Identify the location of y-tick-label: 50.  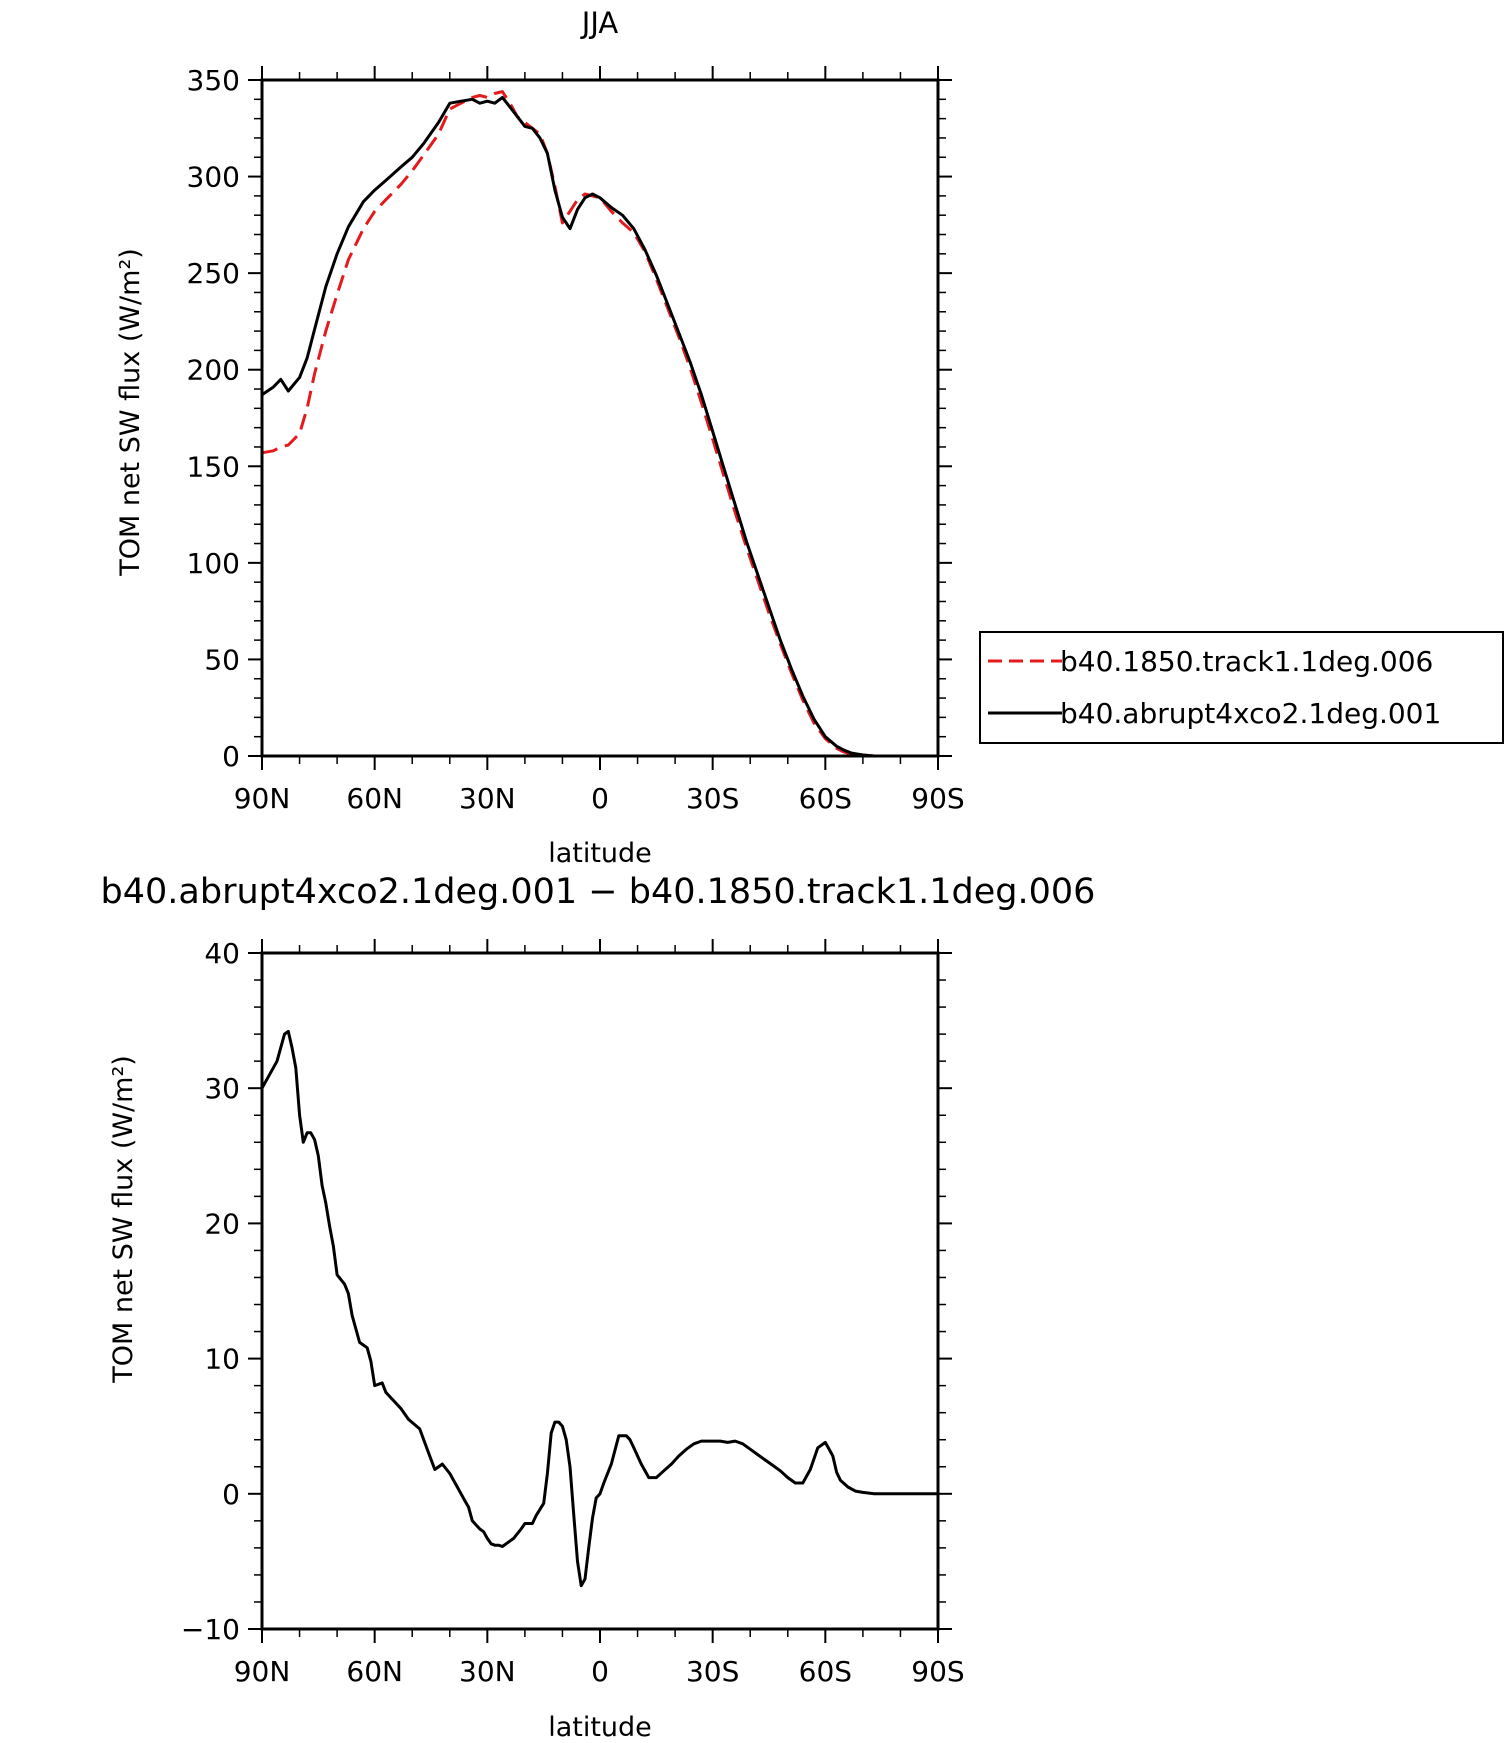
(222, 659).